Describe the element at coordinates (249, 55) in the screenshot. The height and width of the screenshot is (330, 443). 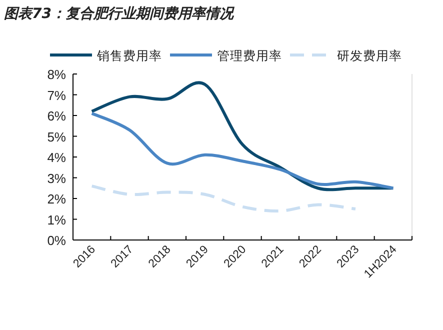
I see `legend-label: 管理费用率` at that location.